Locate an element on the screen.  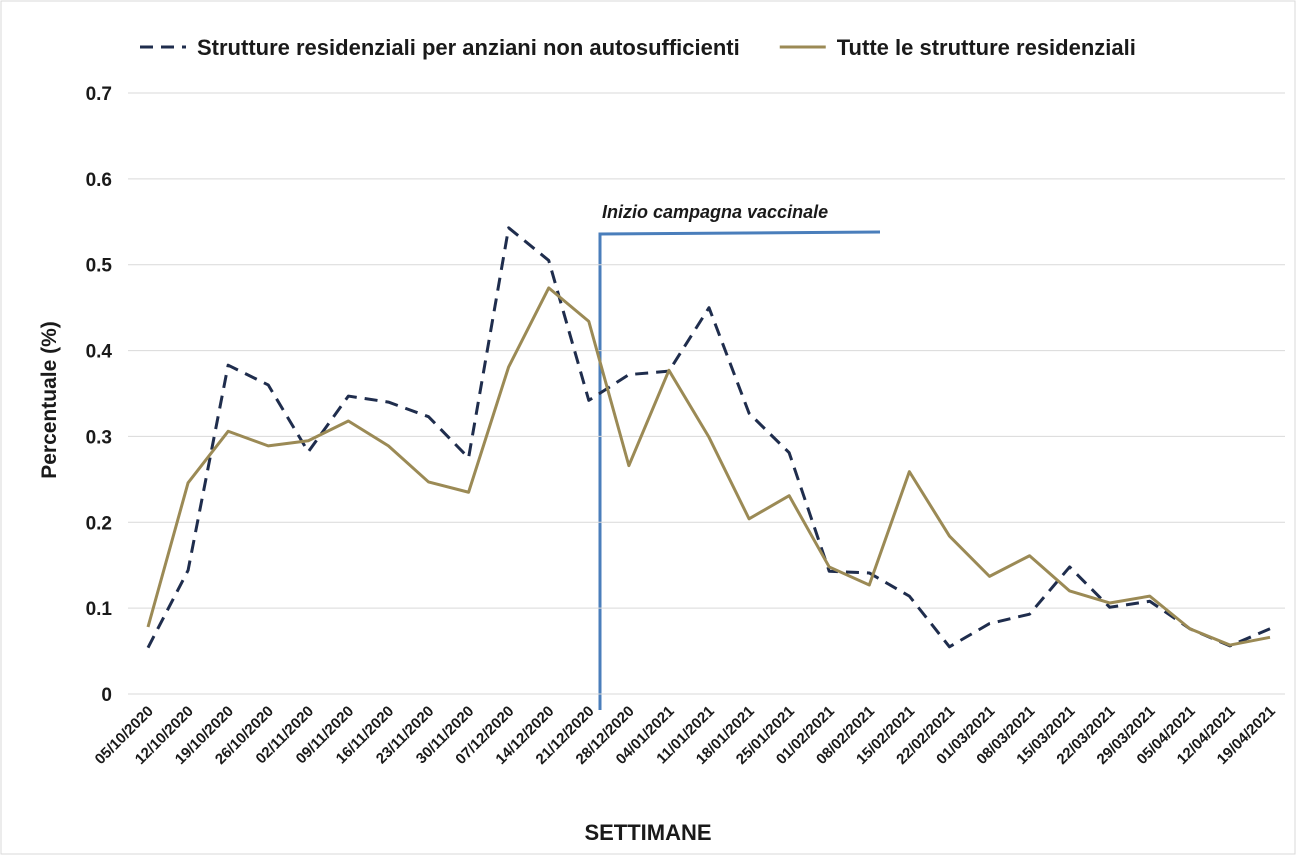
y-tick-label: 0.4 is located at coordinates (99, 352).